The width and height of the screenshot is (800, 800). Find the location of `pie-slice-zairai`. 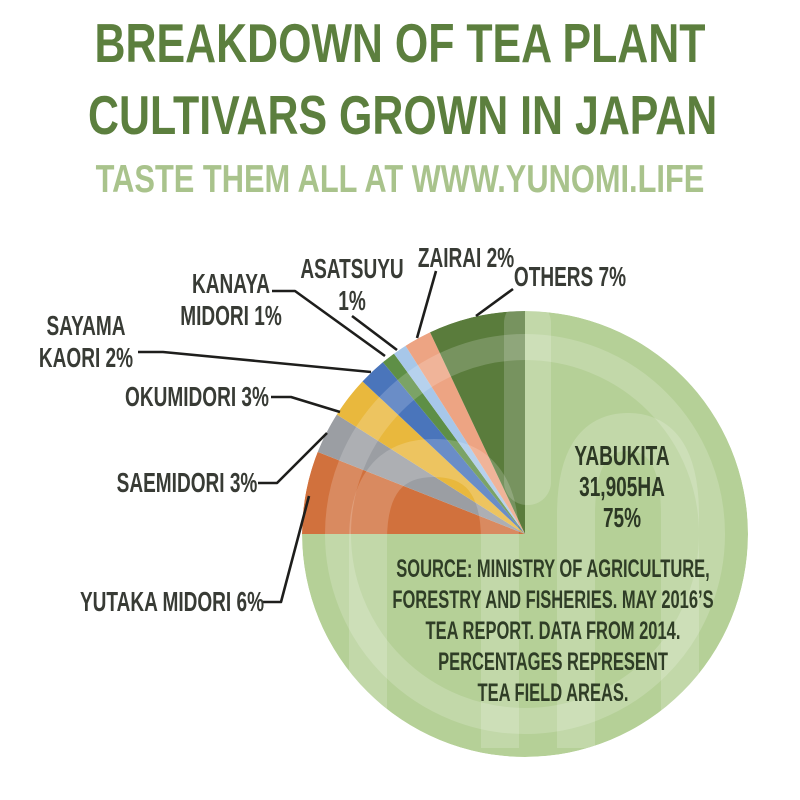

pie-slice-zairai is located at coordinates (465, 433).